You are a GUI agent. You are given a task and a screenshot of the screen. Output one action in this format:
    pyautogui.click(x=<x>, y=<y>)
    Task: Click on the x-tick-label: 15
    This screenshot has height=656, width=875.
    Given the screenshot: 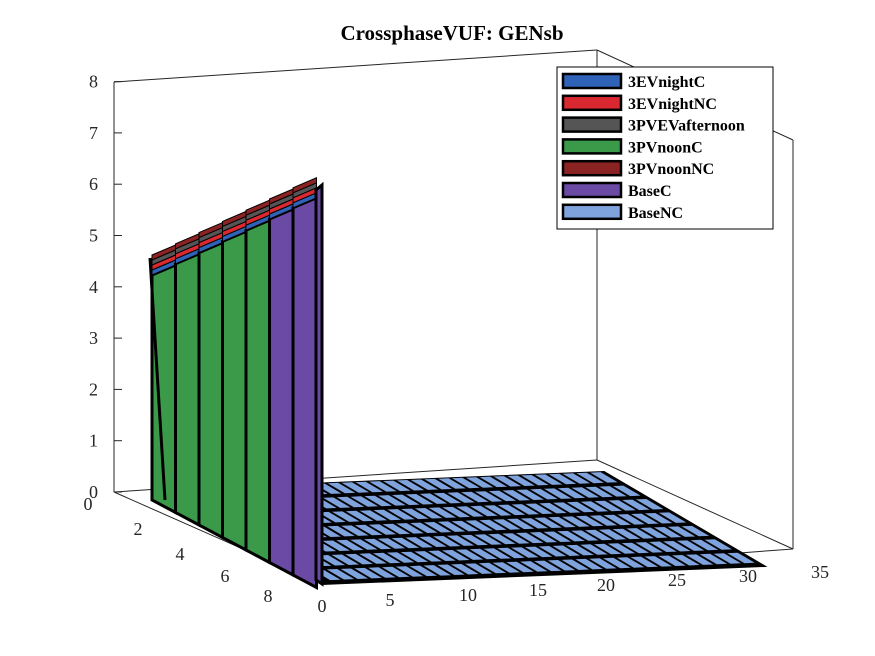 What is the action you would take?
    pyautogui.click(x=538, y=590)
    